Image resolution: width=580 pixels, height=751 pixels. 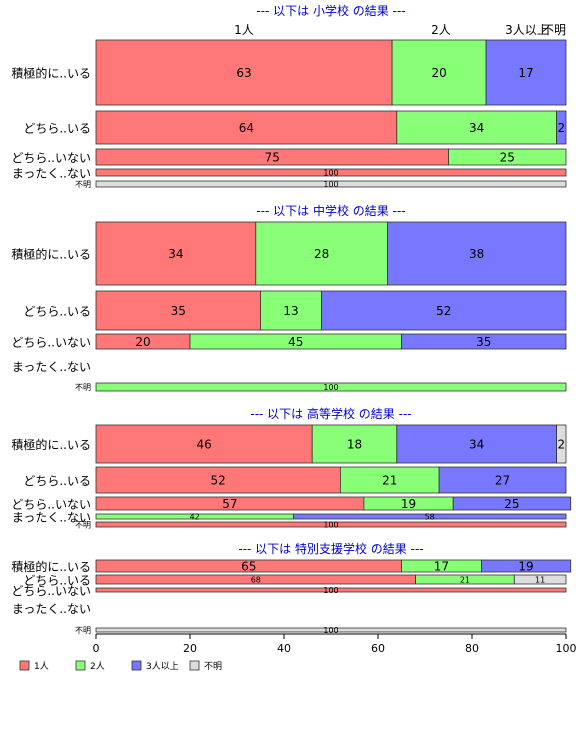 I want to click on data-label: 75, so click(x=272, y=158).